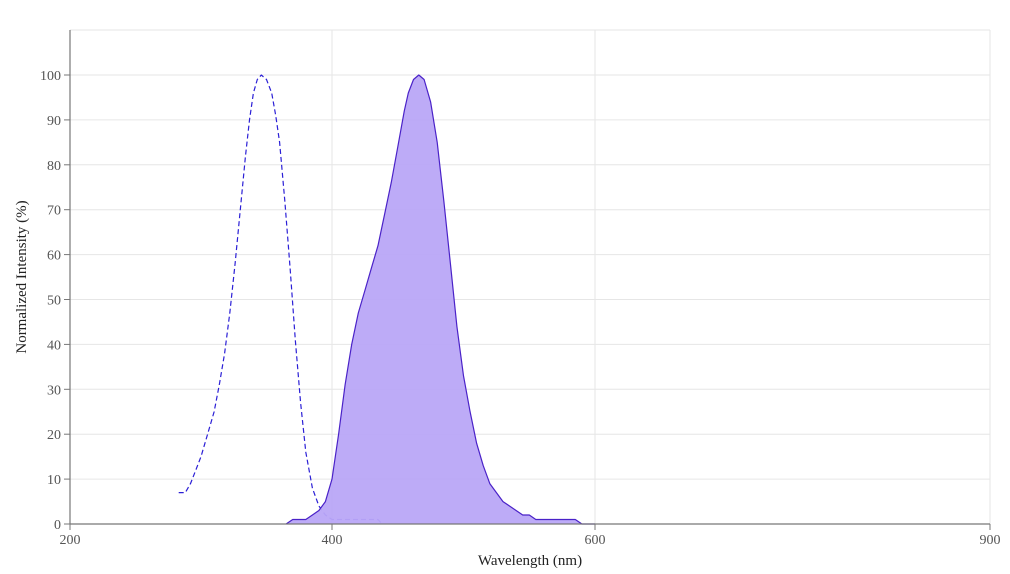  I want to click on y-tick-label: 90, so click(54, 121).